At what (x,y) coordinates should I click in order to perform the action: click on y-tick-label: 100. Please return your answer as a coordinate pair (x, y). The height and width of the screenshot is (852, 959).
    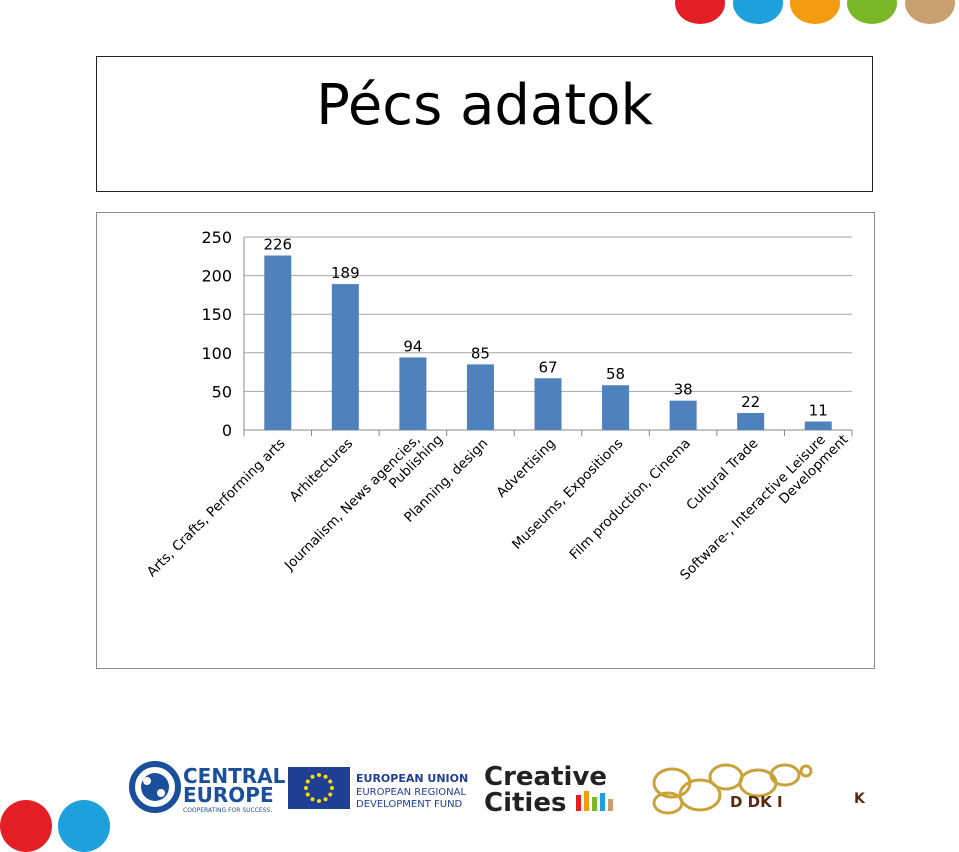
    Looking at the image, I should click on (216, 353).